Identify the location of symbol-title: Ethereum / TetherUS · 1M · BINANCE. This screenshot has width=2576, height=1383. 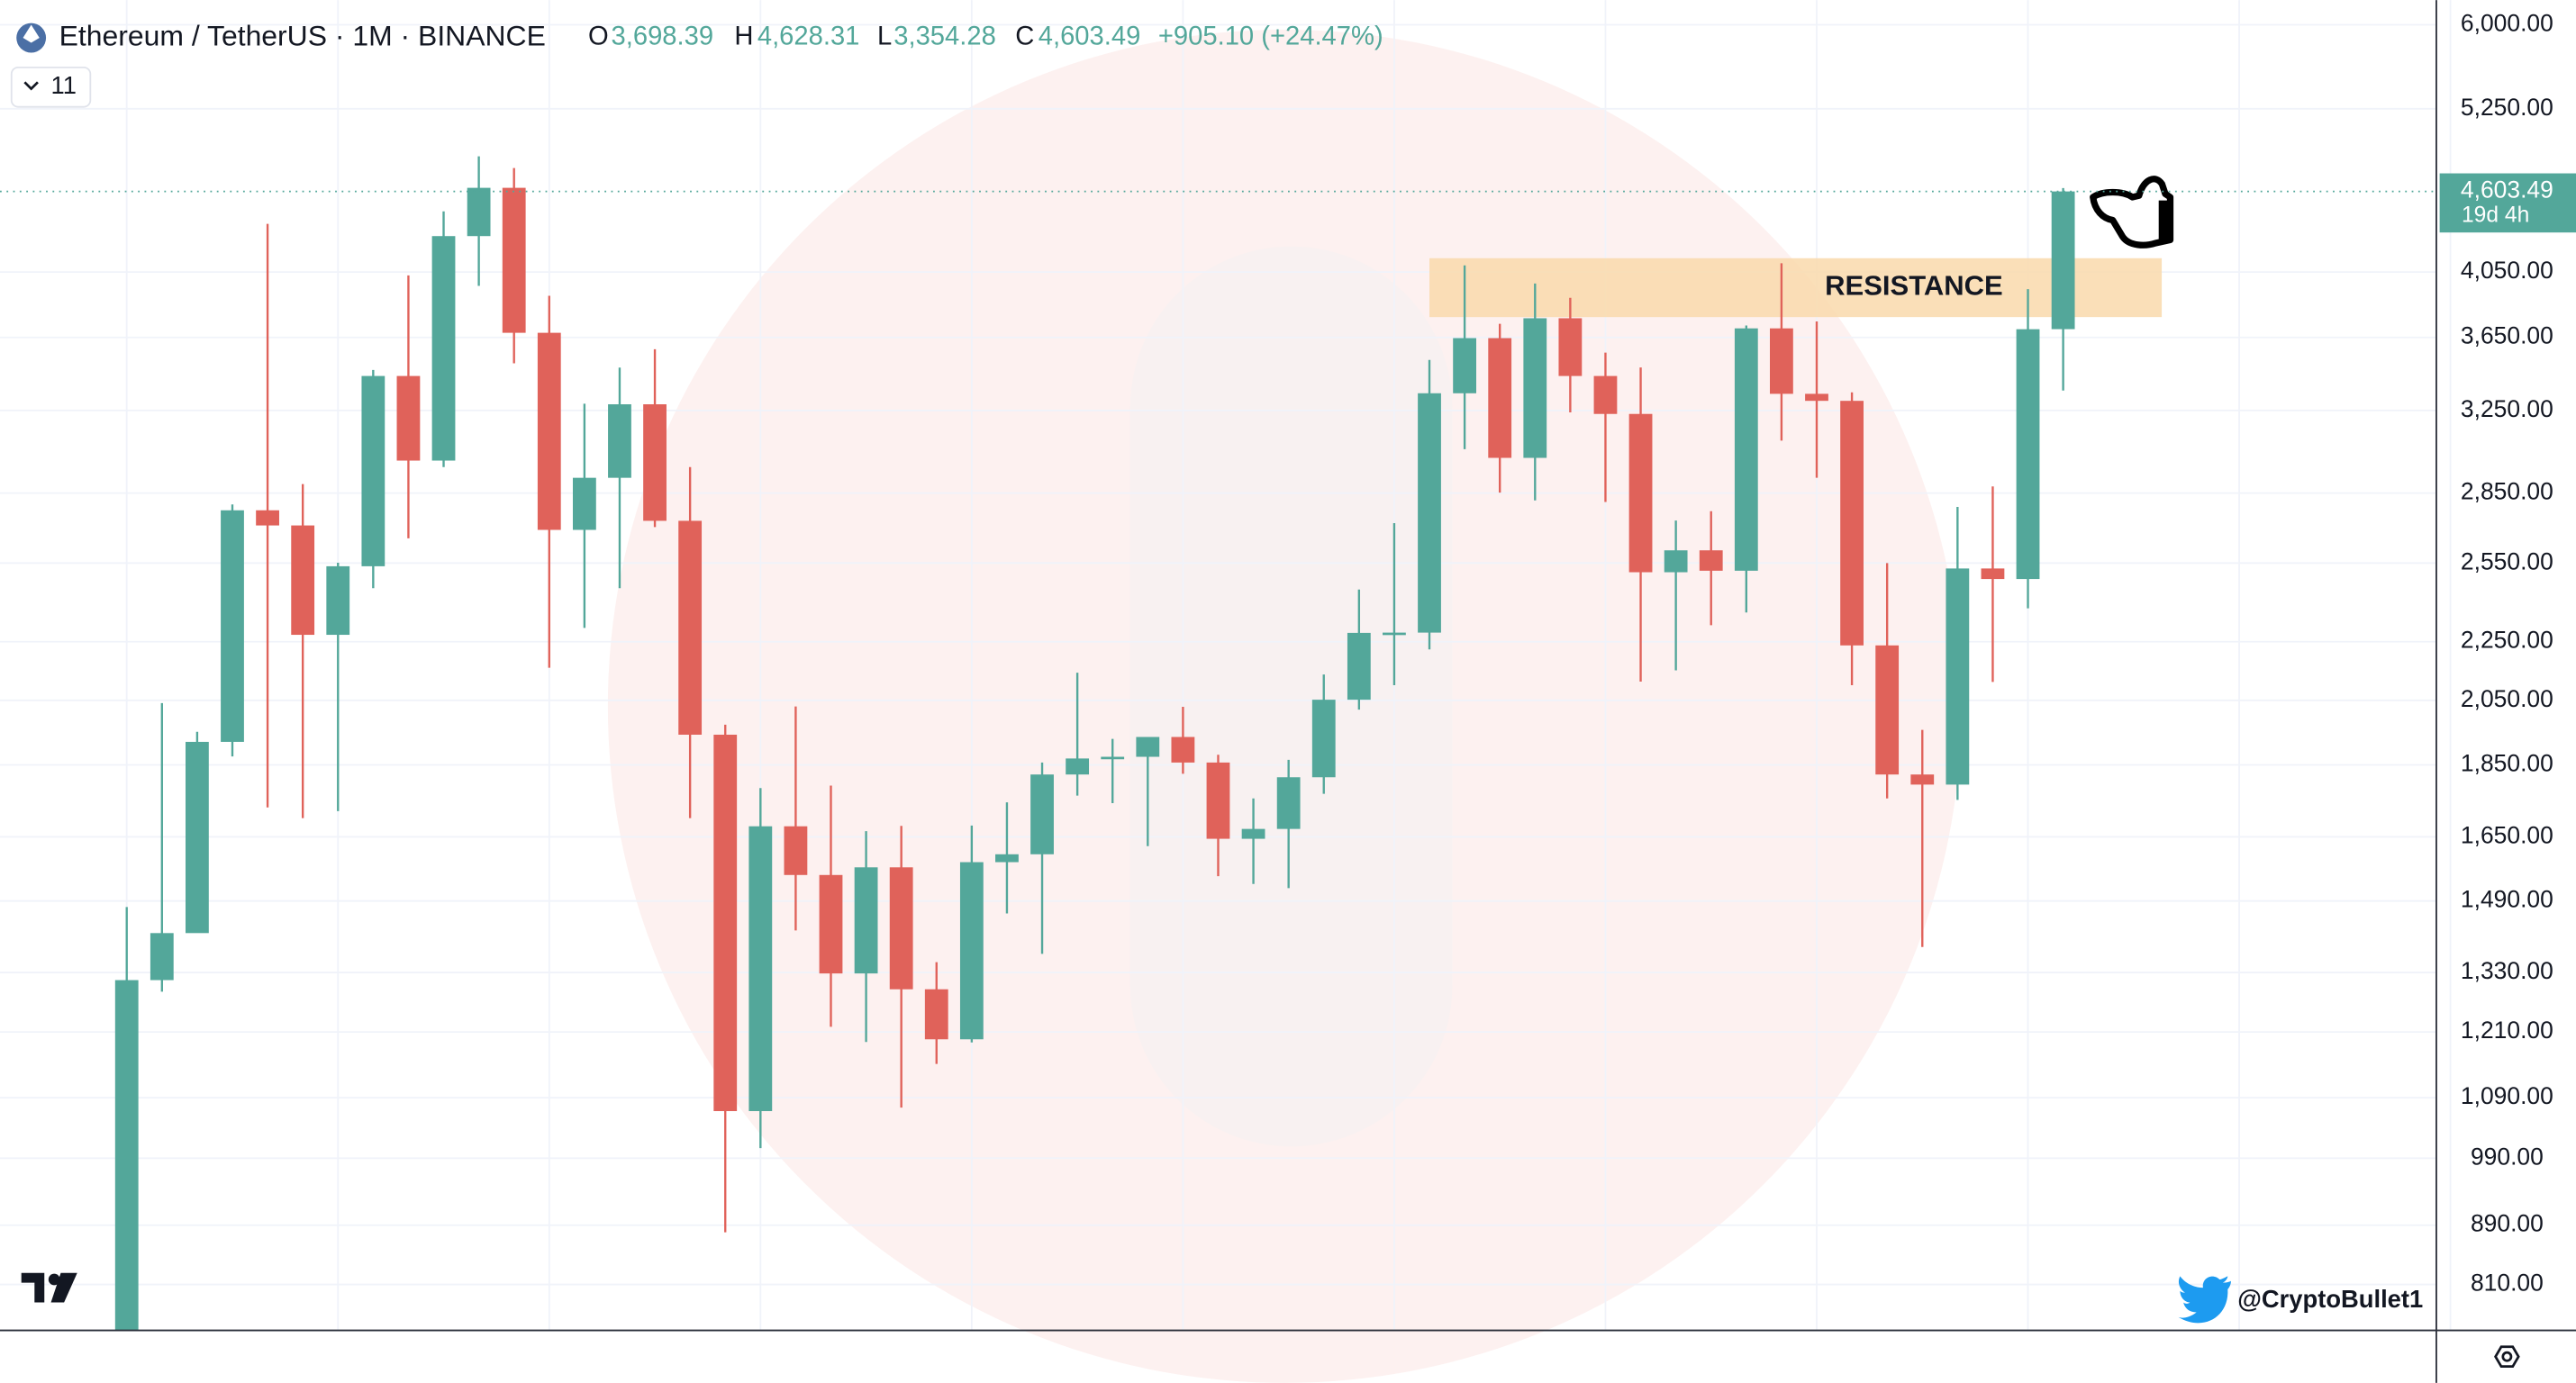
(302, 35).